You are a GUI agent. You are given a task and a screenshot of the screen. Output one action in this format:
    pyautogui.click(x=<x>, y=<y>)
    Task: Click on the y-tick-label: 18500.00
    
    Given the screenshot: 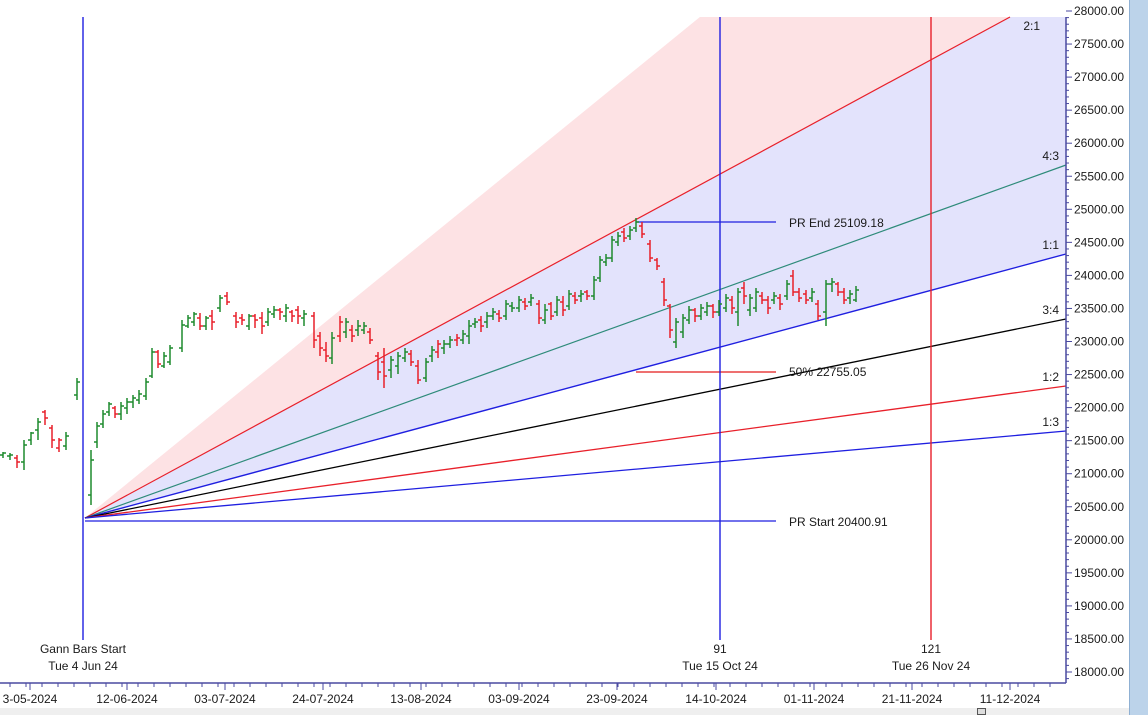 What is the action you would take?
    pyautogui.click(x=1099, y=639)
    